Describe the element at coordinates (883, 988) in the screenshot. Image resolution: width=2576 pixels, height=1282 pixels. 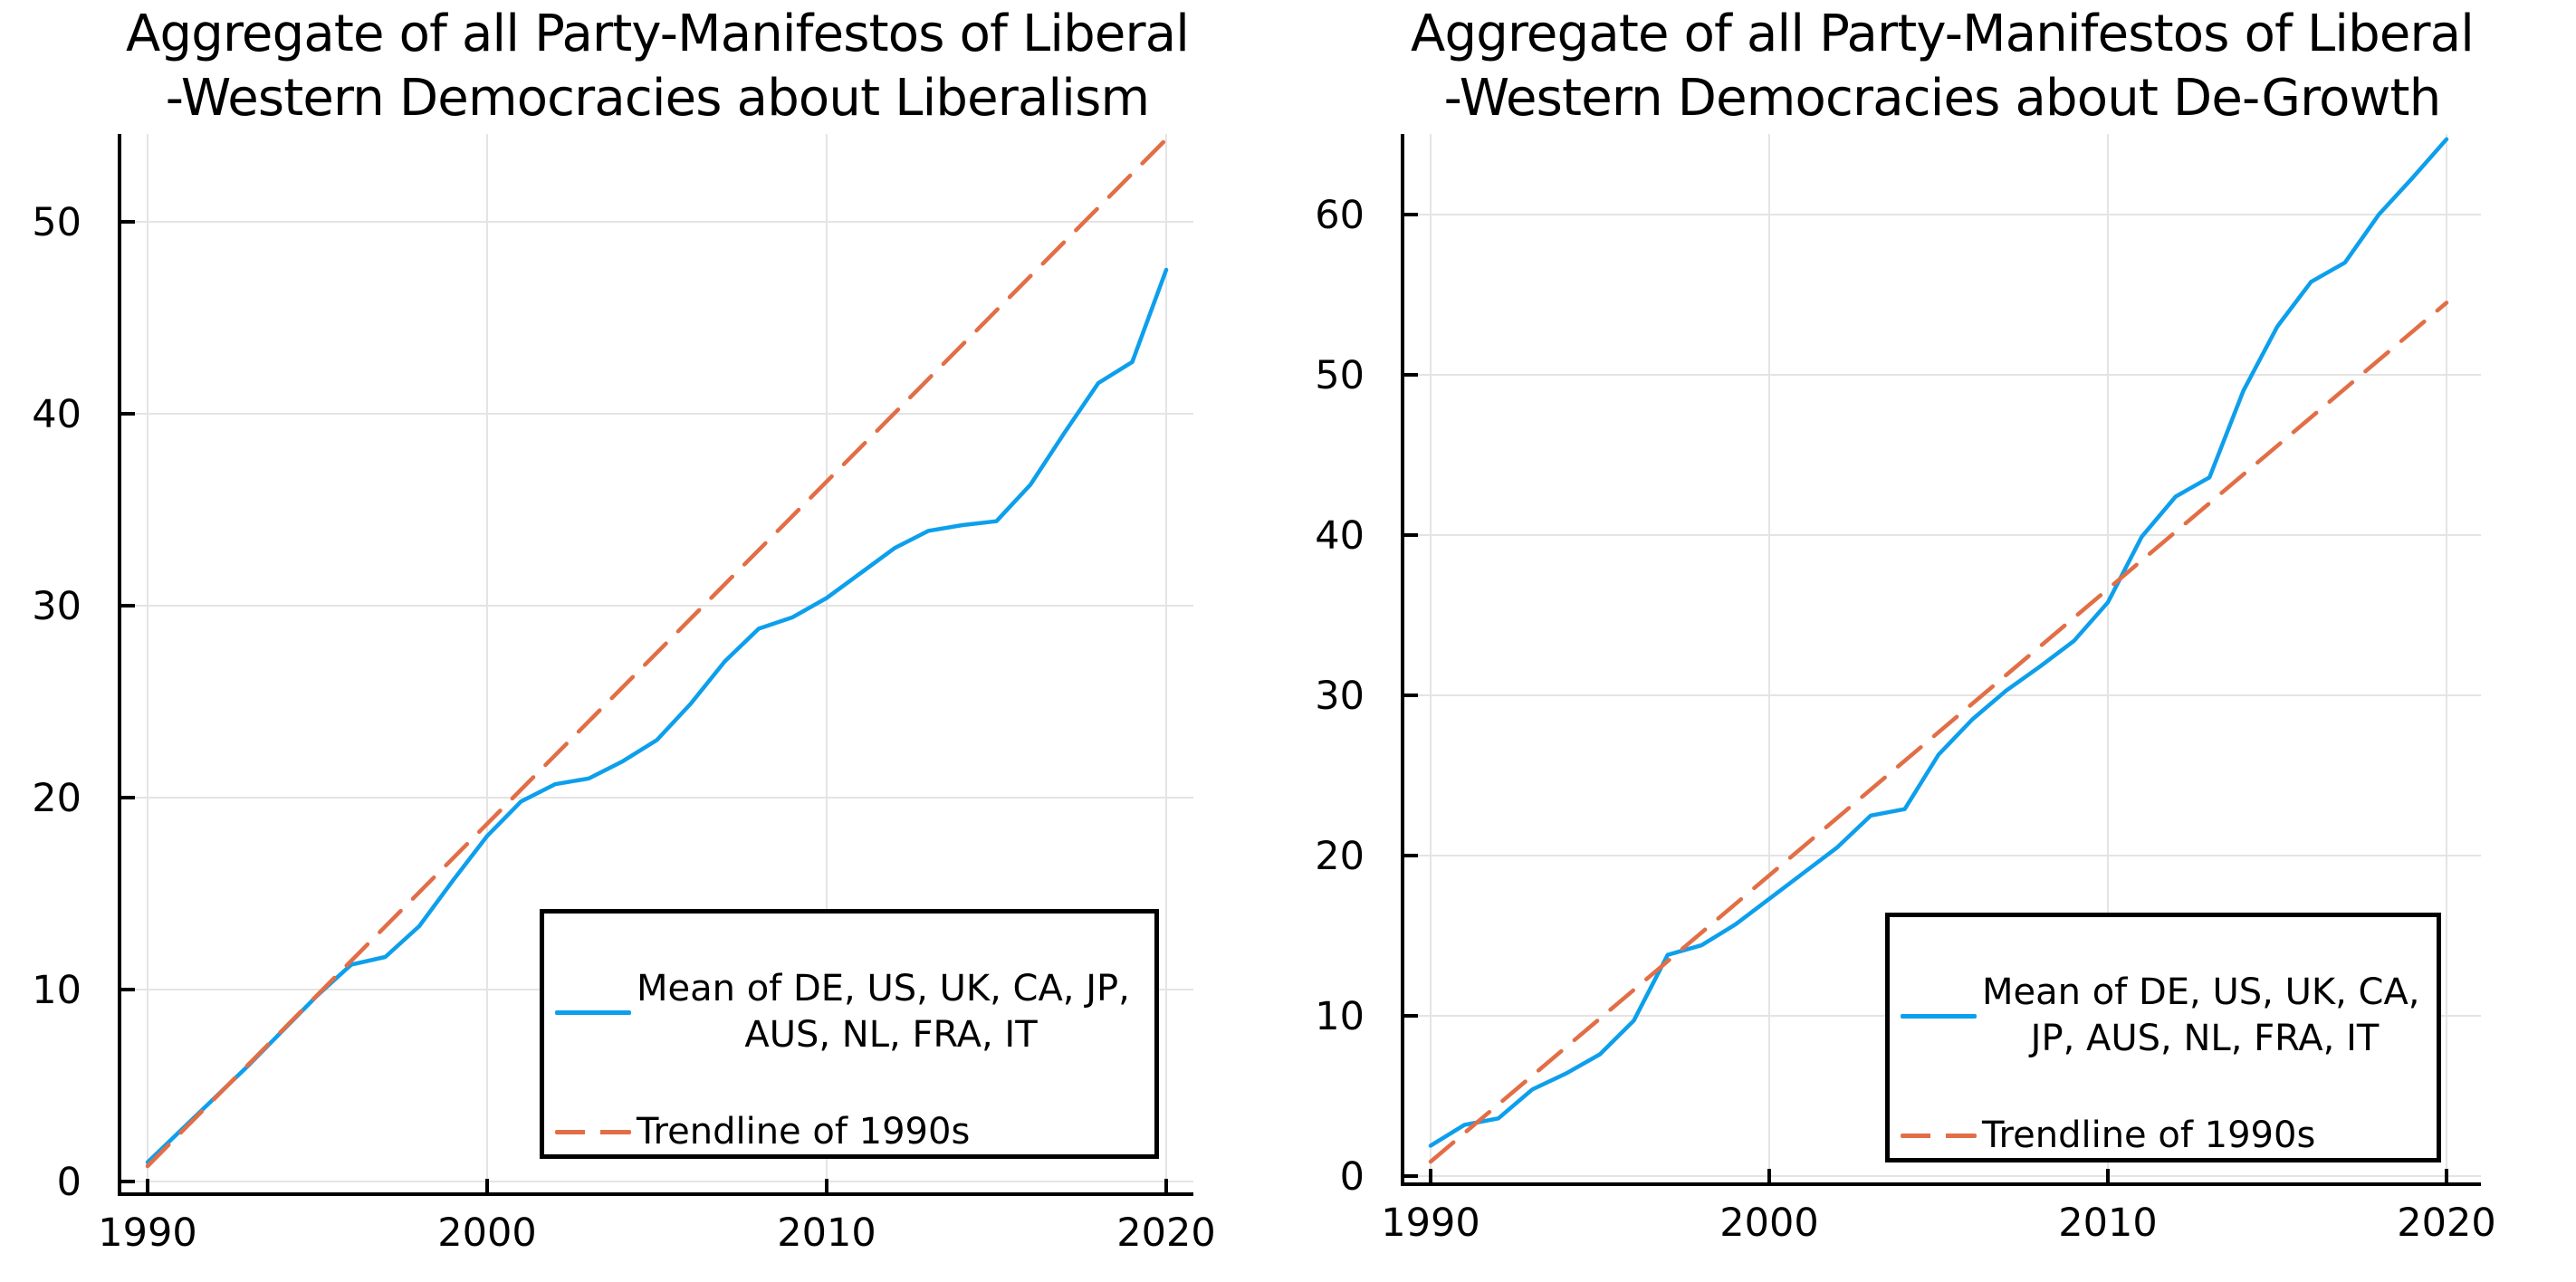
I see `series-legend-line1: Mean of DE, US, UK, CA, JP,` at that location.